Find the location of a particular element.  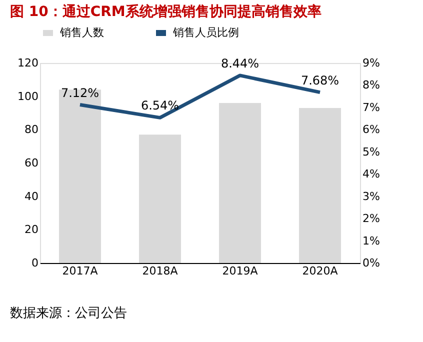

chart-title: 图 10：通过CRM系统增强销售协同提高销售效率 is located at coordinates (166, 11).